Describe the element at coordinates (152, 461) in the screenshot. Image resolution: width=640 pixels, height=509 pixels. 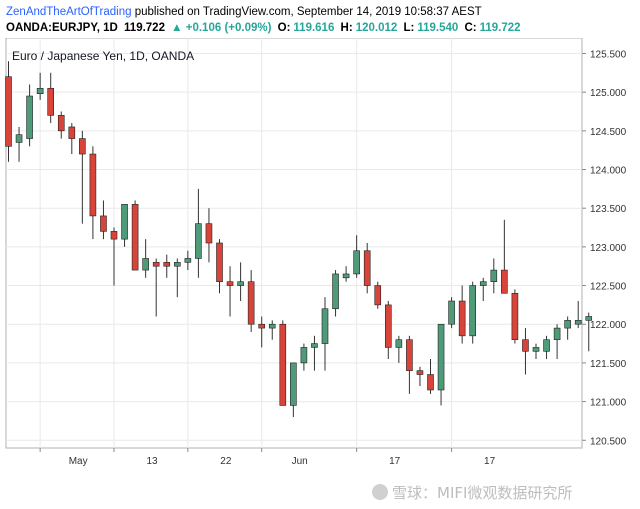
I see `x-tick-label: 13` at that location.